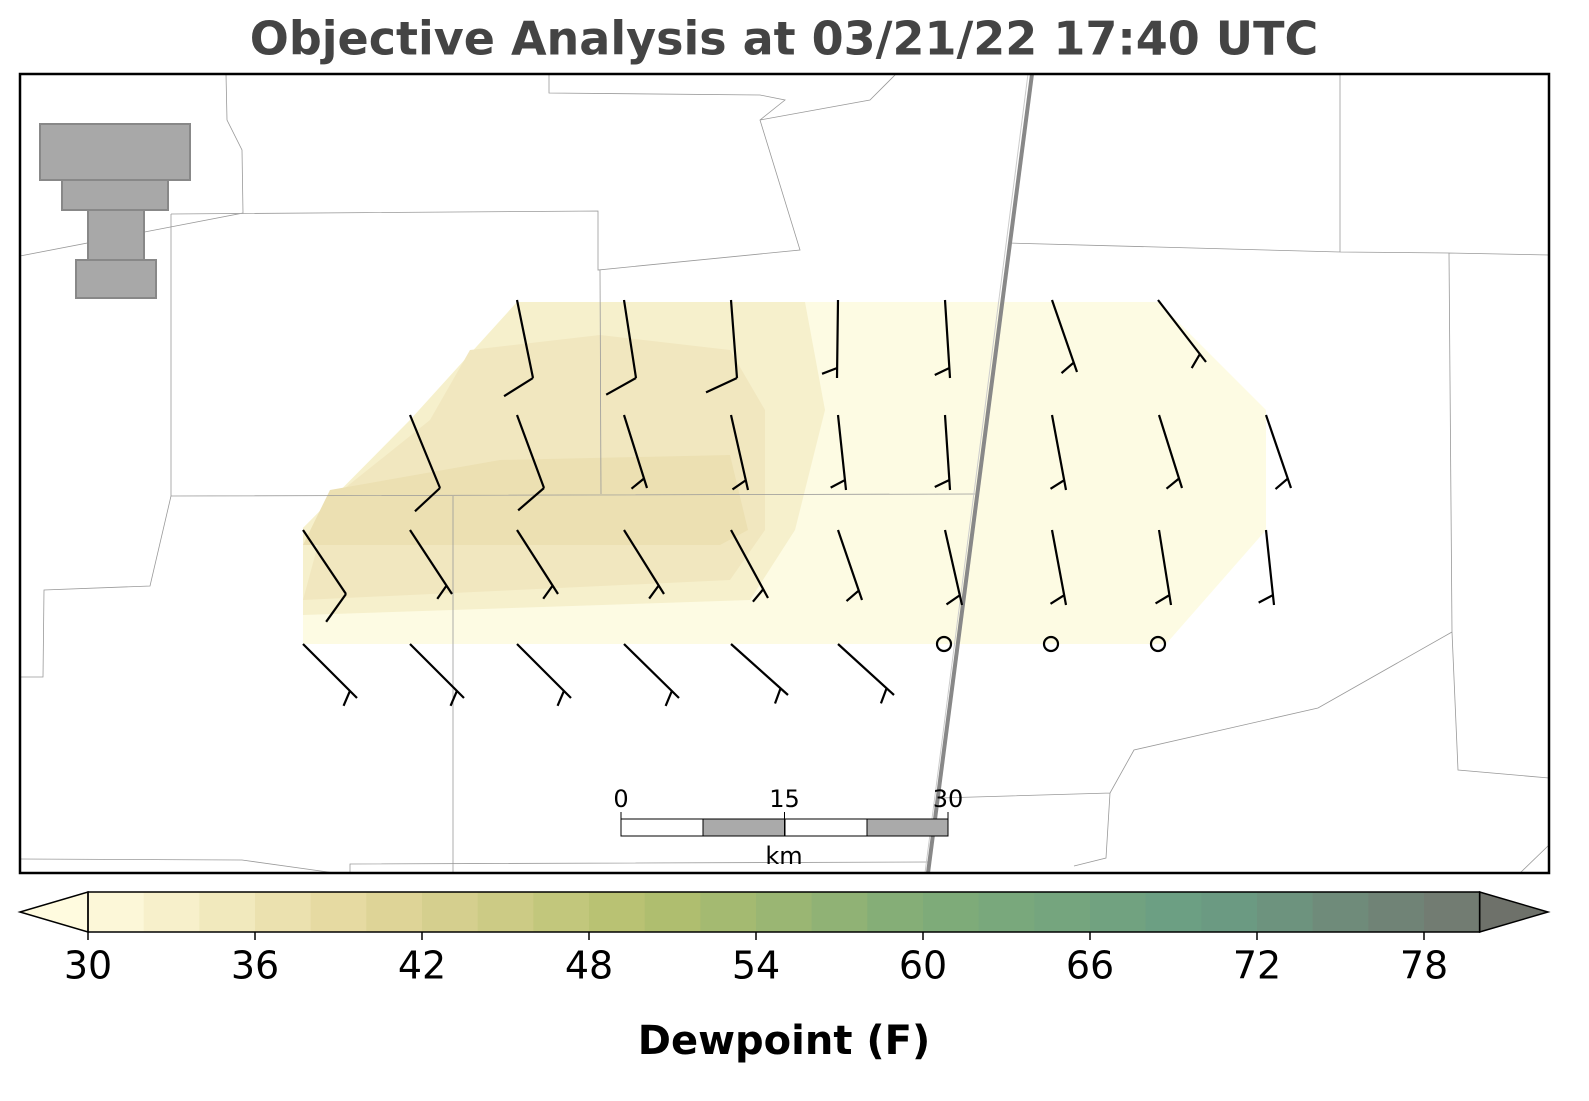 The width and height of the screenshot is (1589, 1101). Describe the element at coordinates (255, 966) in the screenshot. I see `colorbar-tick-label: 36` at that location.